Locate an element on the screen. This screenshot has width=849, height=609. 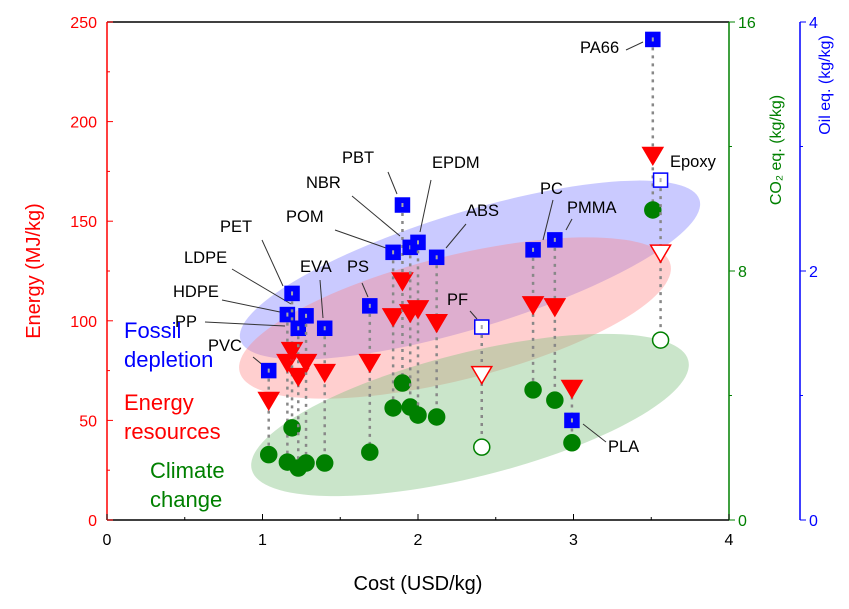
energy-triangle-PVC is located at coordinates (269, 401).